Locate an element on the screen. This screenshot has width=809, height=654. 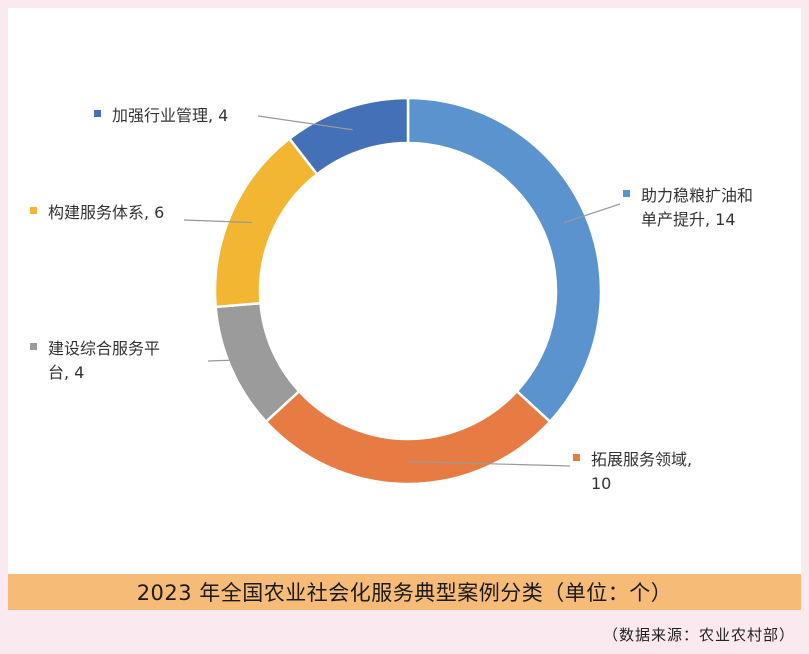
slice-tixi is located at coordinates (266, 222).